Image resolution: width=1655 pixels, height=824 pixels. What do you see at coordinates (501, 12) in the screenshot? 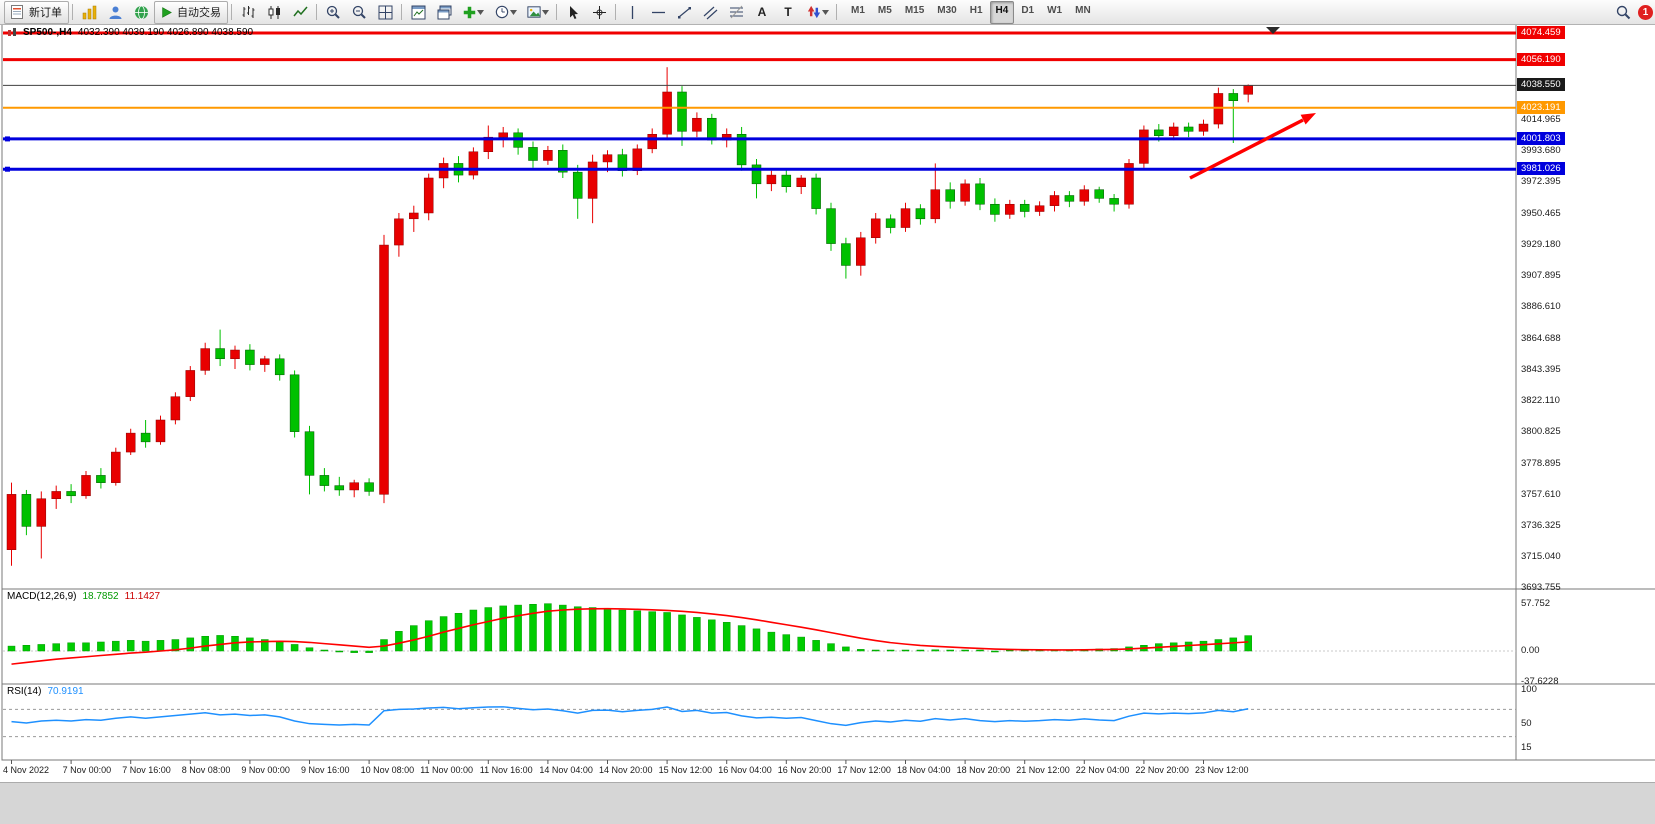
I see `clock-icon` at bounding box center [501, 12].